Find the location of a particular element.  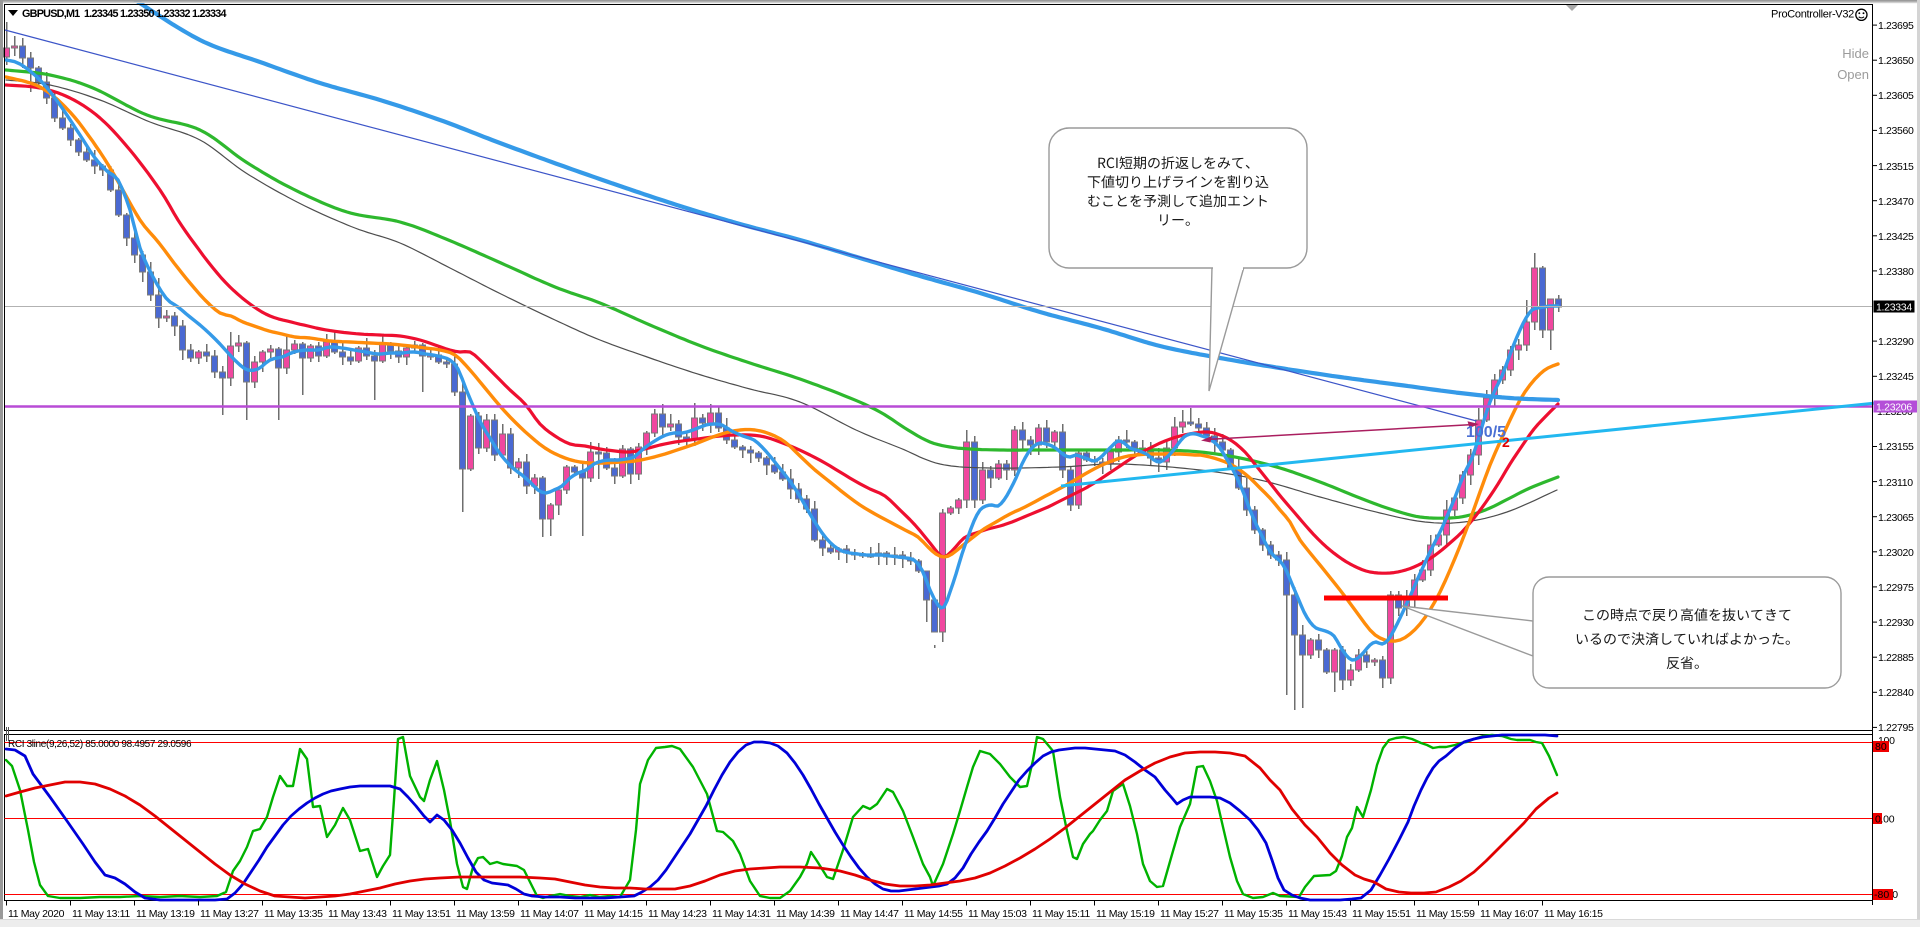

svg-text: 1.23650 is located at coordinates (1896, 61).